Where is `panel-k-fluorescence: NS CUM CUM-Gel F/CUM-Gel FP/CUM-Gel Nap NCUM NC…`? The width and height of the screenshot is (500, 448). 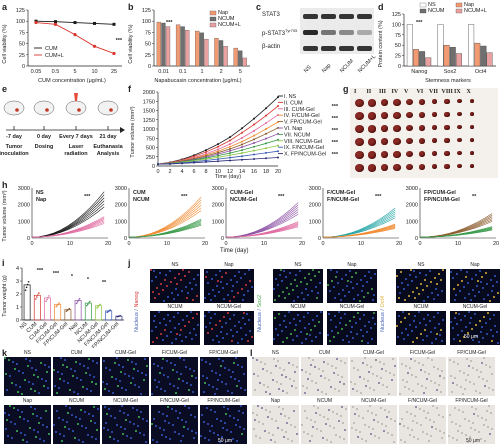
panel-k-fluorescence: NS CUM CUM-Gel F/CUM-Gel FP/CUM-Gel Nap NCUM NC… is located at coordinates (126, 398).